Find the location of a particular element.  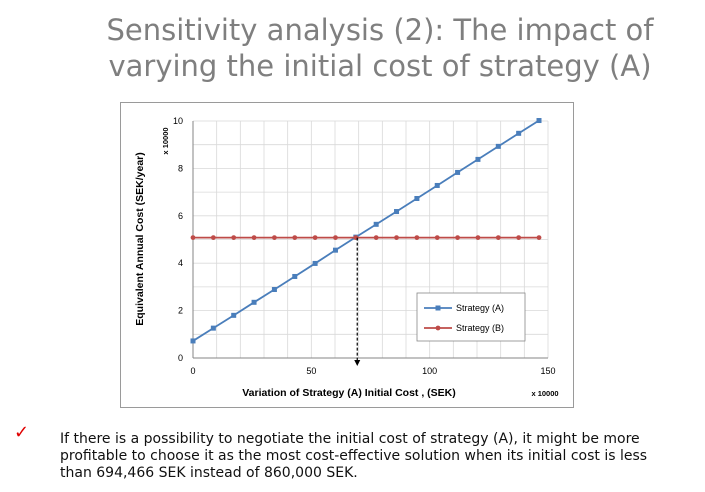

x-tick-label: 50 is located at coordinates (311, 371).